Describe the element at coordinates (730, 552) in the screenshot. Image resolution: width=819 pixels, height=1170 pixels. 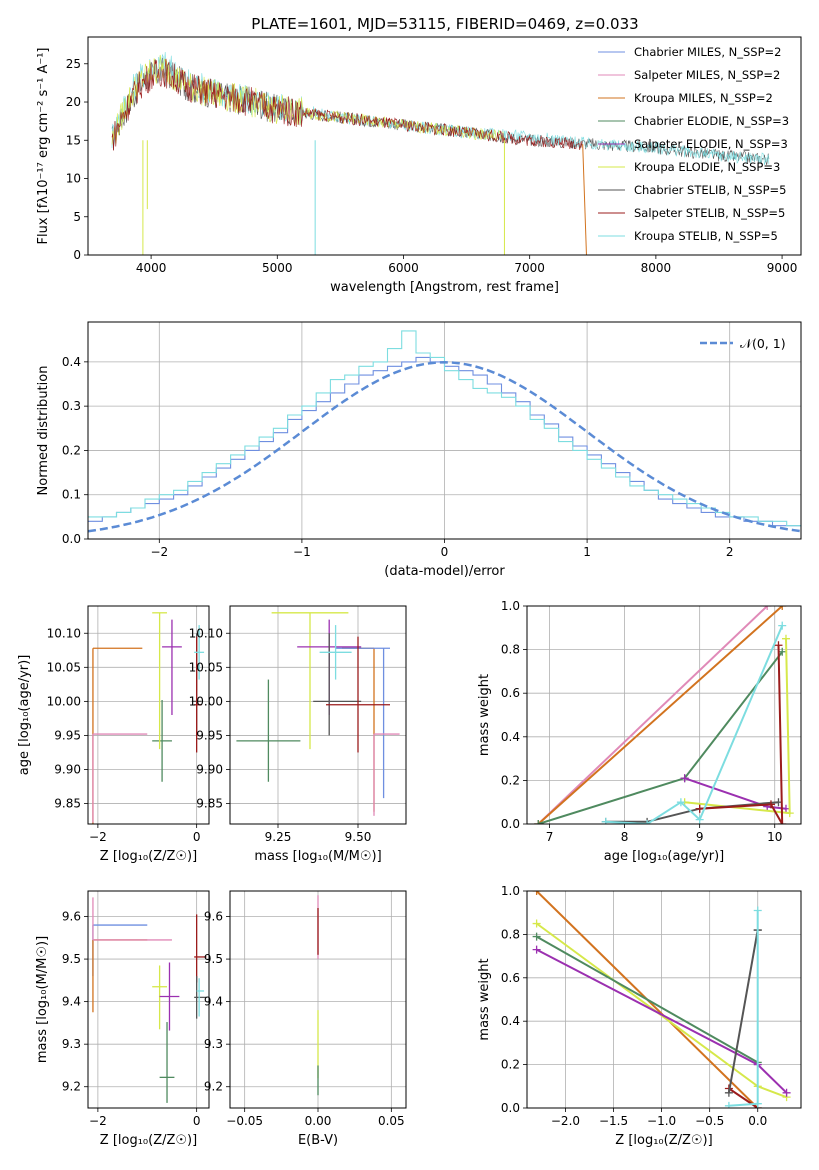
I see `x-tick-label: 2` at that location.